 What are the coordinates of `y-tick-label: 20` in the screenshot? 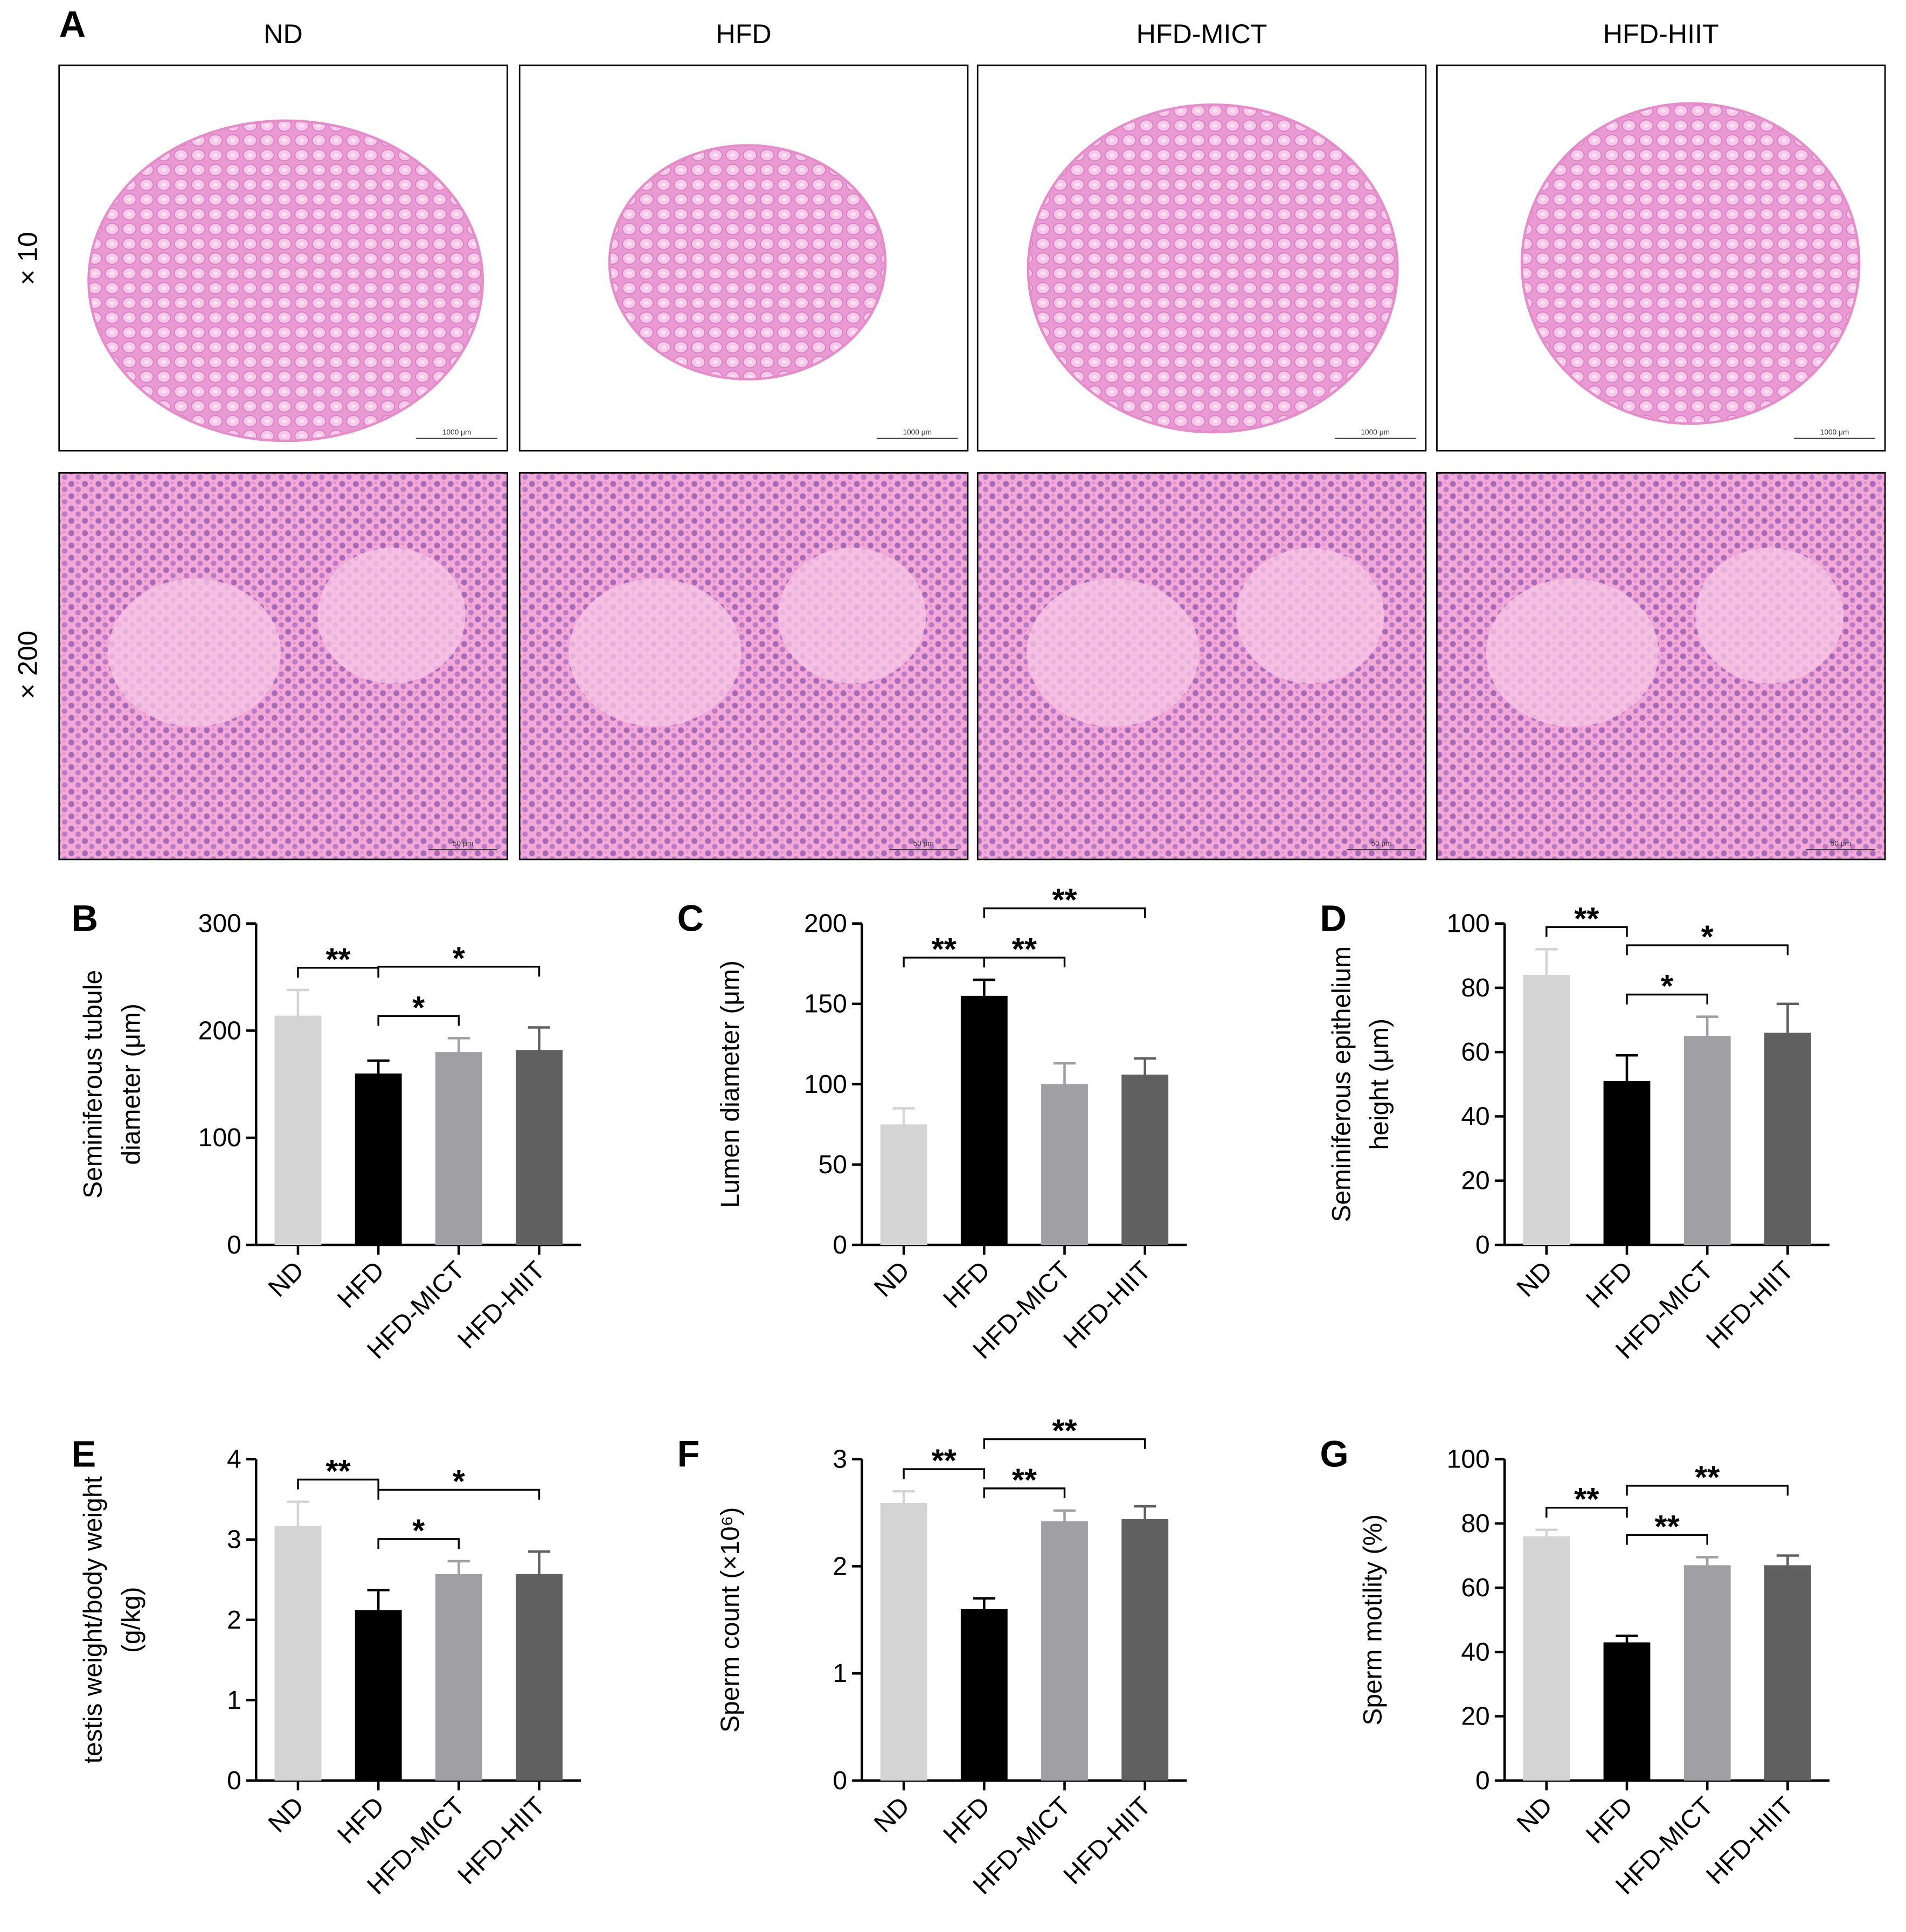 It's located at (1475, 1181).